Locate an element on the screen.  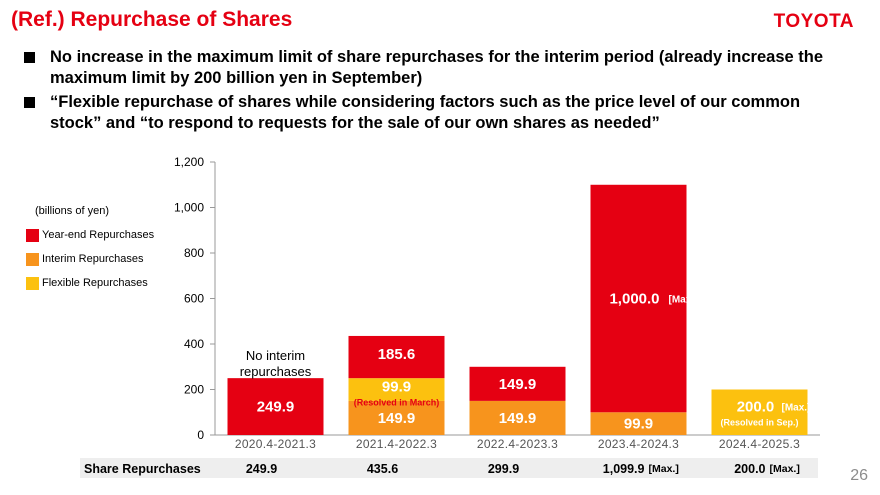
totals-row-label: Share Repurchases is located at coordinates (142, 469).